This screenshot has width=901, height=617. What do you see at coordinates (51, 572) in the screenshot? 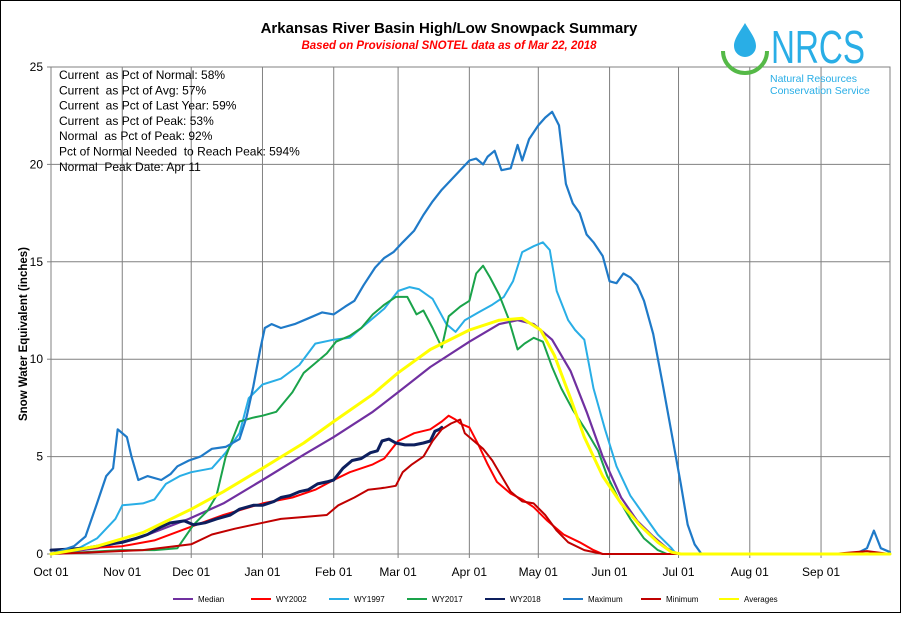
I see `x-tick-label: Oct 01` at bounding box center [51, 572].